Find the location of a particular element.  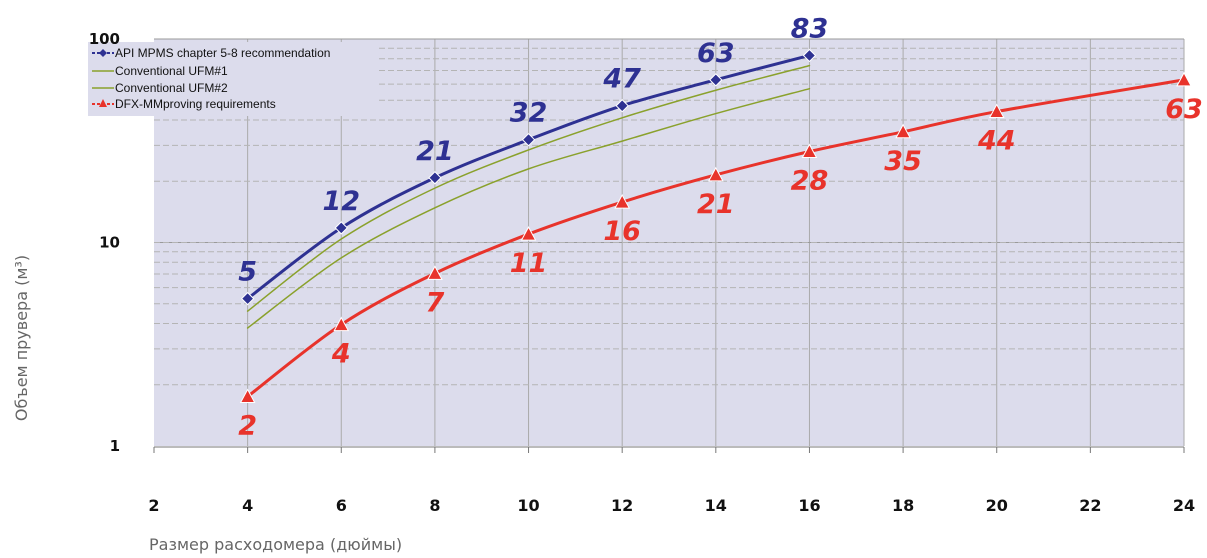

legend-item-ufm1: Conventional UFM#1 is located at coordinates (160, 71).